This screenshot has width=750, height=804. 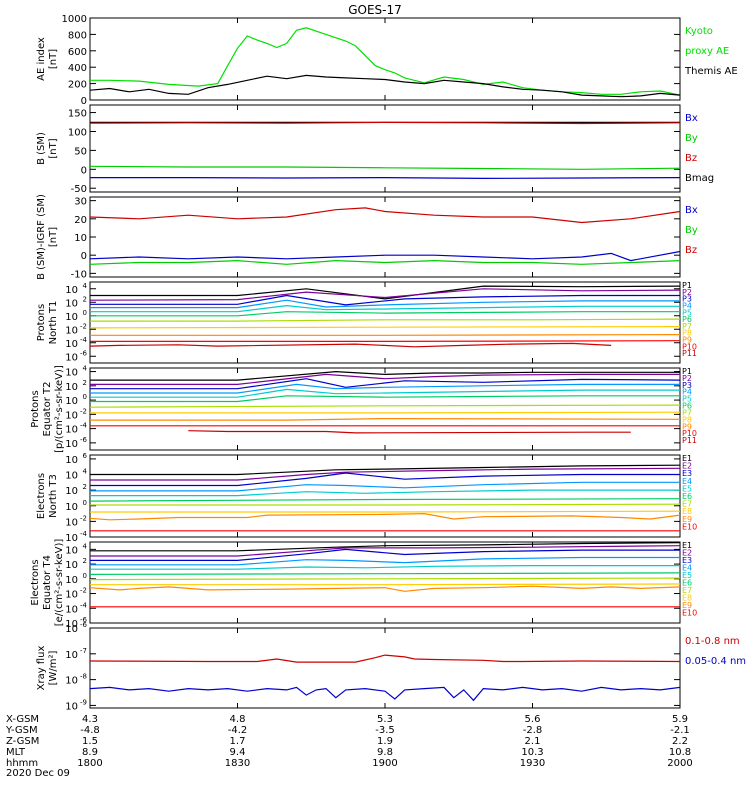 I want to click on x-row-value: 9.4, so click(x=238, y=752).